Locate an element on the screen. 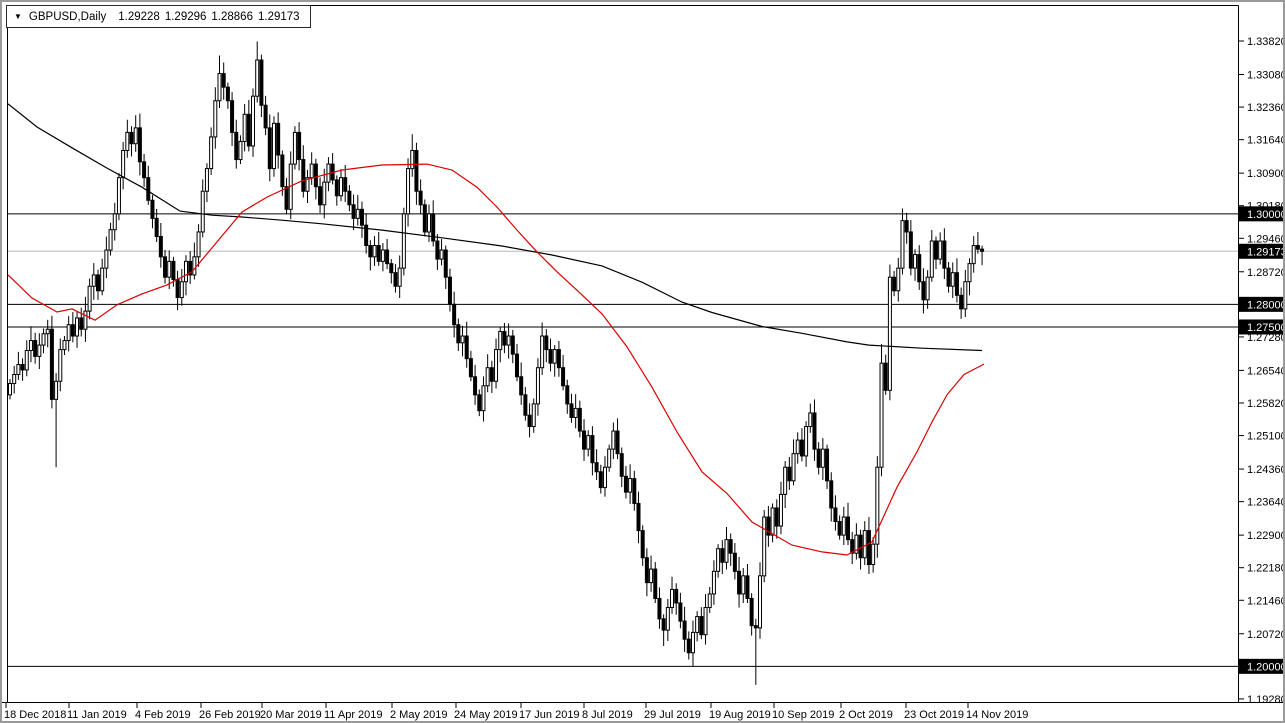  svg-text: 20 Mar 2019 is located at coordinates (291, 715).